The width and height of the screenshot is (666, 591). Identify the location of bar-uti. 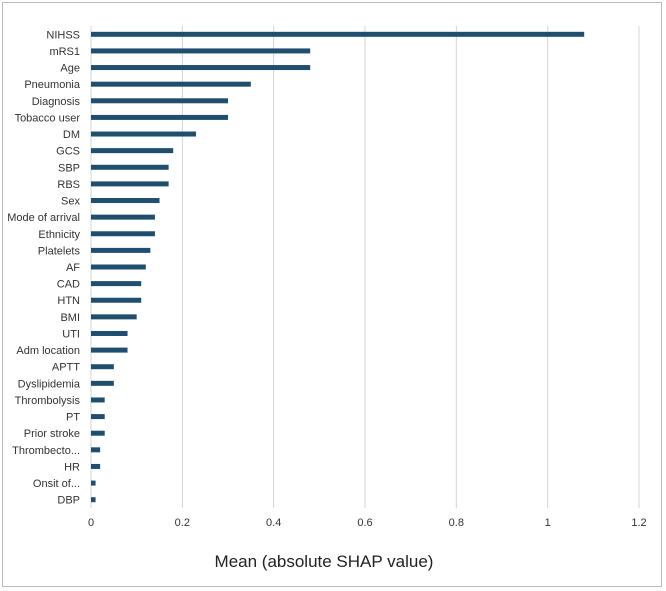
(109, 333).